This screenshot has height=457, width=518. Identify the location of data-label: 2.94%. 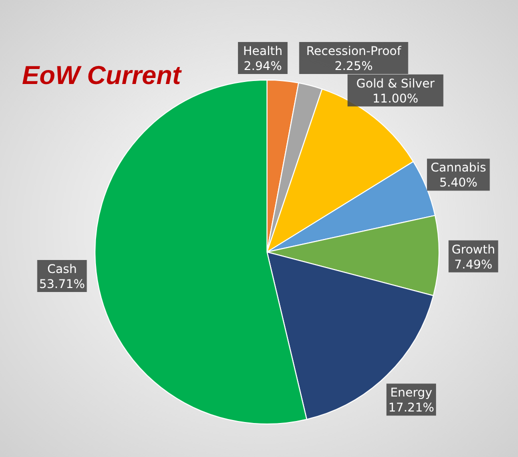
(263, 66).